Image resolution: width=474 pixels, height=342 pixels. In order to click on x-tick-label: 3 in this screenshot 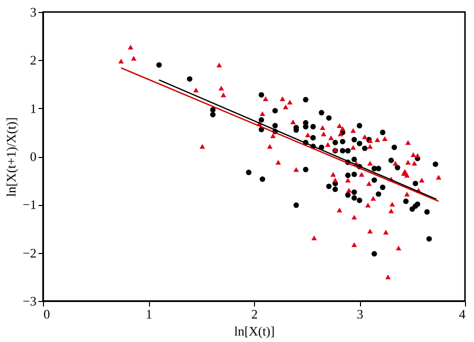, I will do `click(360, 314)`.